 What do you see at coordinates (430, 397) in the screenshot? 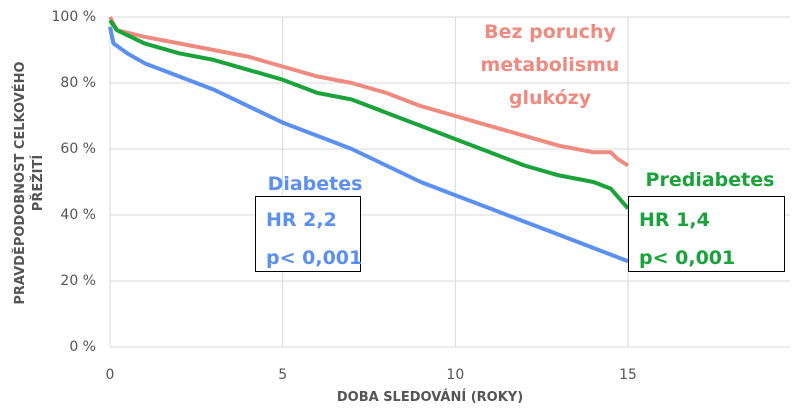
I see `x-axis-label: DOBA SLEDOVÁNÍ (ROKY)` at bounding box center [430, 397].